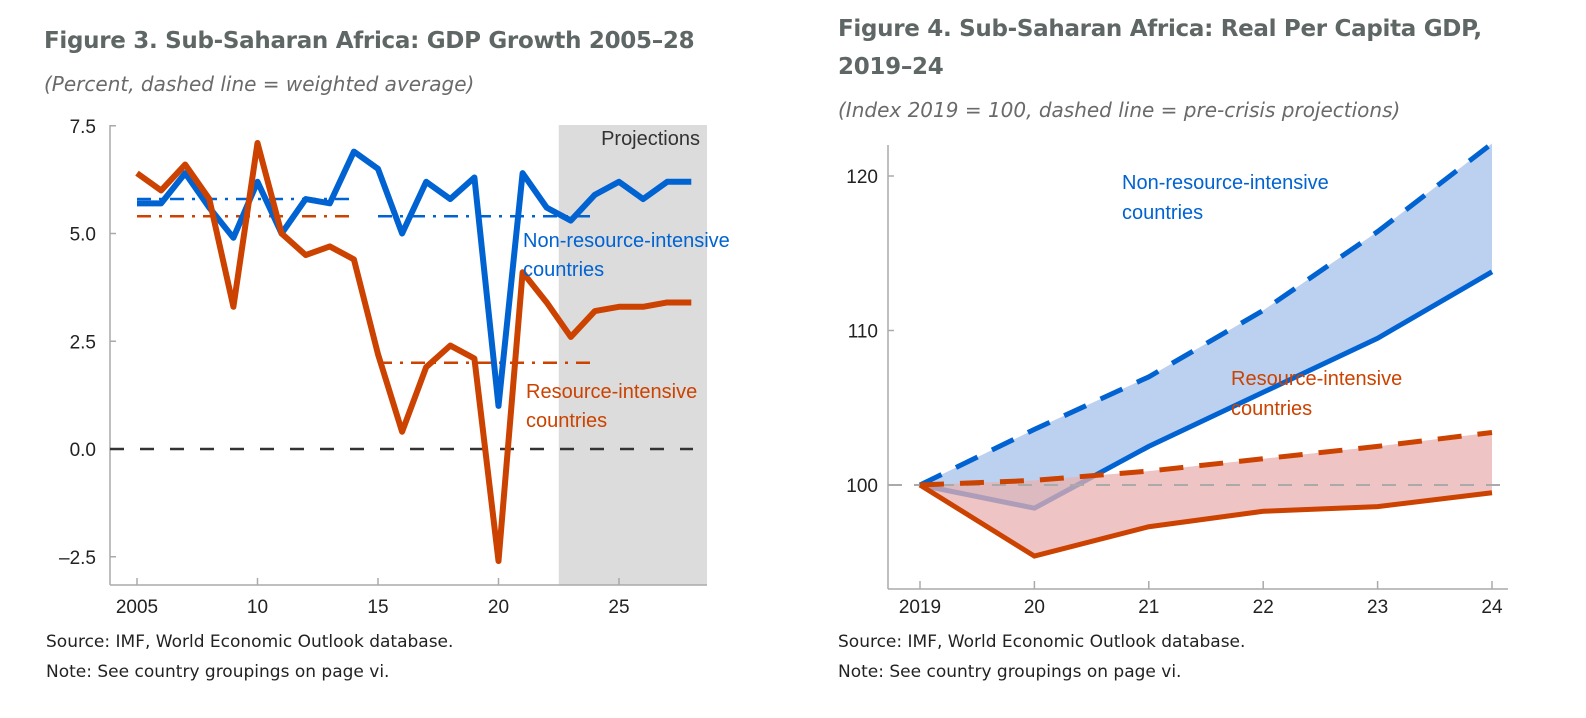  I want to click on x-tick-label: 24, so click(1492, 607).